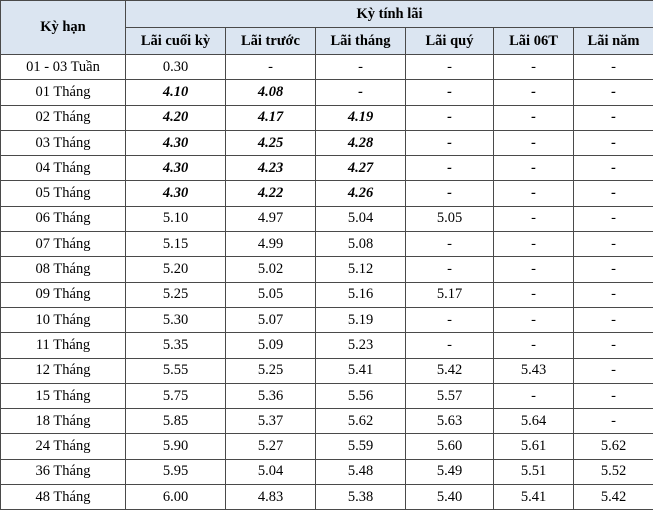  I want to click on rate-cell: 4.83, so click(270, 497).